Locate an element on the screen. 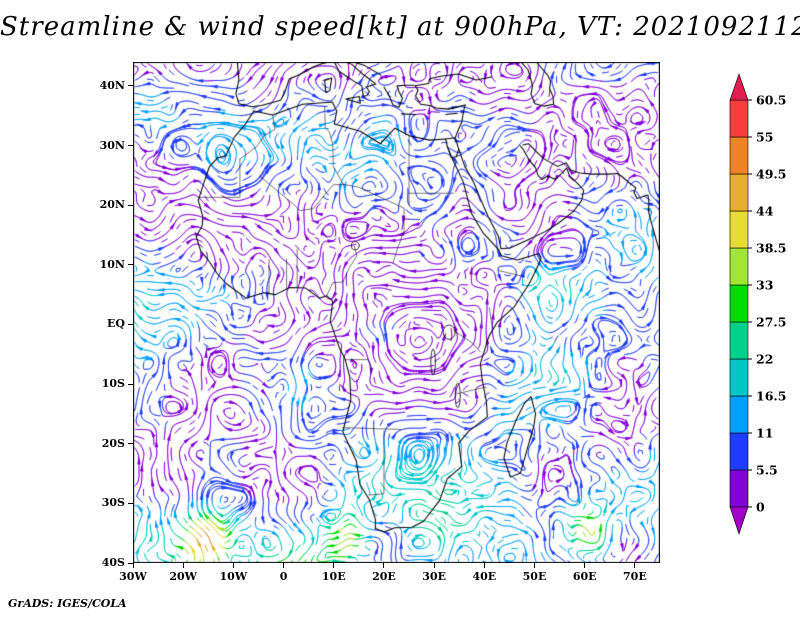 The image size is (800, 618). grads-credit: GrADS: IGES/COLA is located at coordinates (67, 603).